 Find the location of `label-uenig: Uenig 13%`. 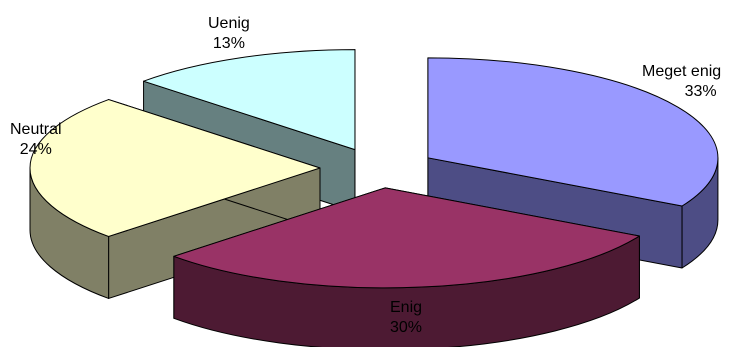

label-uenig: Uenig 13% is located at coordinates (229, 34).